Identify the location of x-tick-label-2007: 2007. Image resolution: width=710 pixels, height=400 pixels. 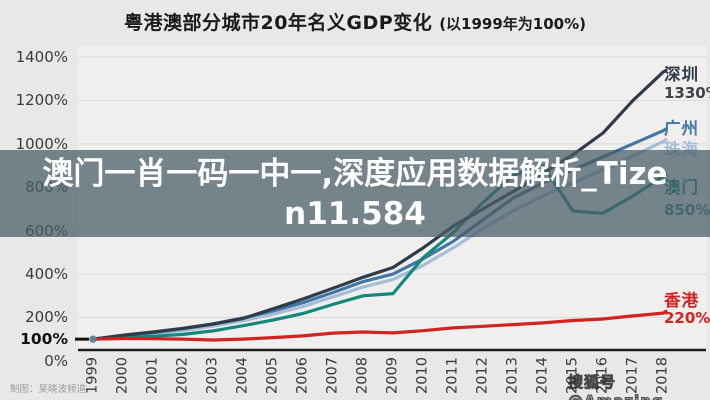
(332, 375).